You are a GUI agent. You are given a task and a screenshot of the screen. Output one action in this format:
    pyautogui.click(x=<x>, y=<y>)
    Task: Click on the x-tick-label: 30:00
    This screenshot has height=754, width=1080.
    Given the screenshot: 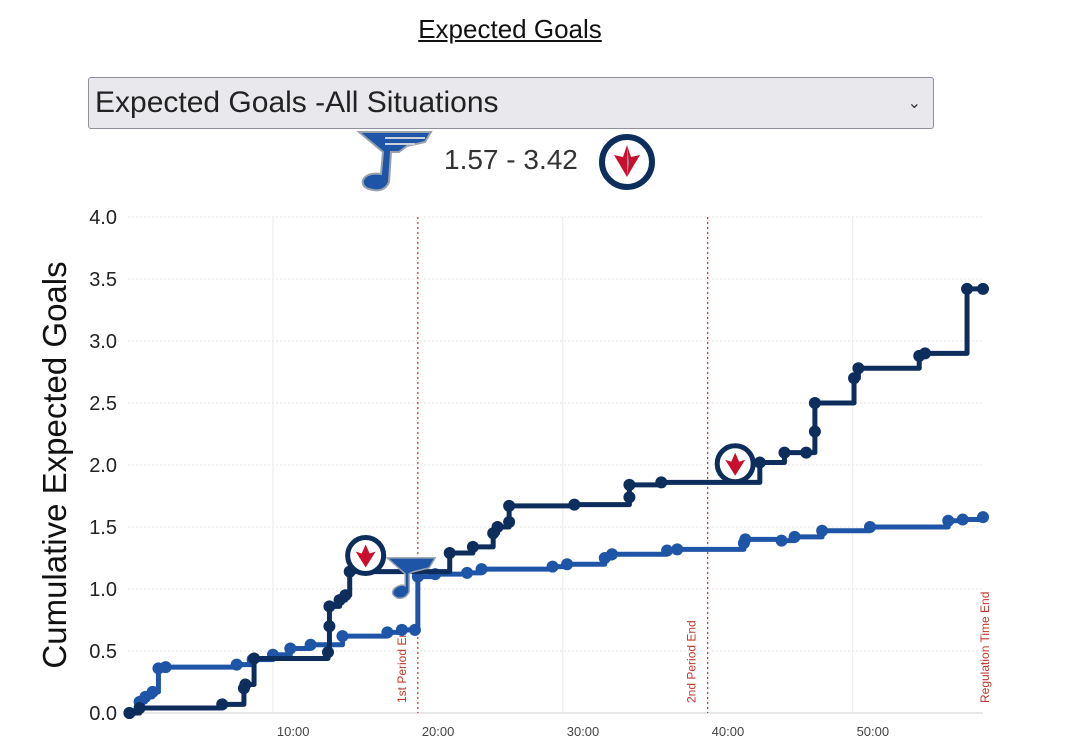 What is the action you would take?
    pyautogui.click(x=583, y=731)
    